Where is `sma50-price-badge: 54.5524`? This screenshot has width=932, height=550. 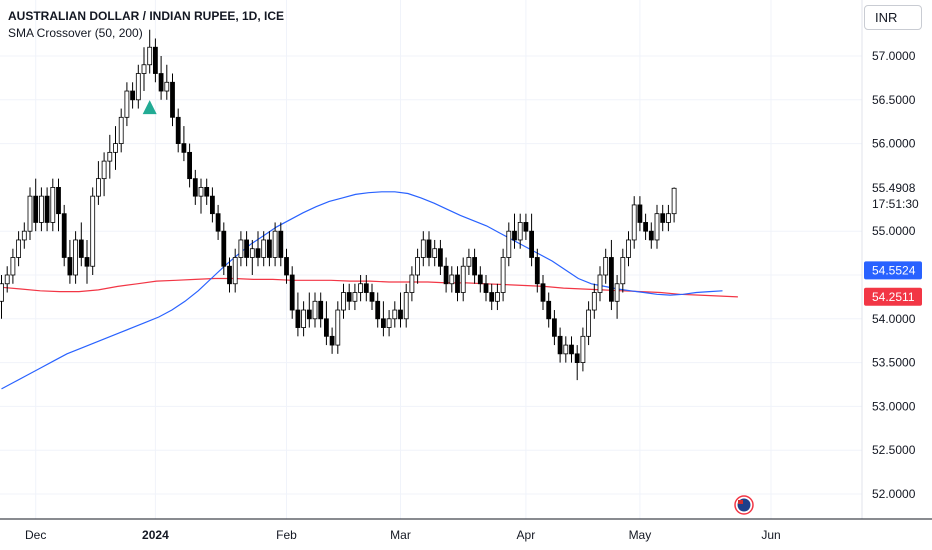 sma50-price-badge: 54.5524 is located at coordinates (893, 270).